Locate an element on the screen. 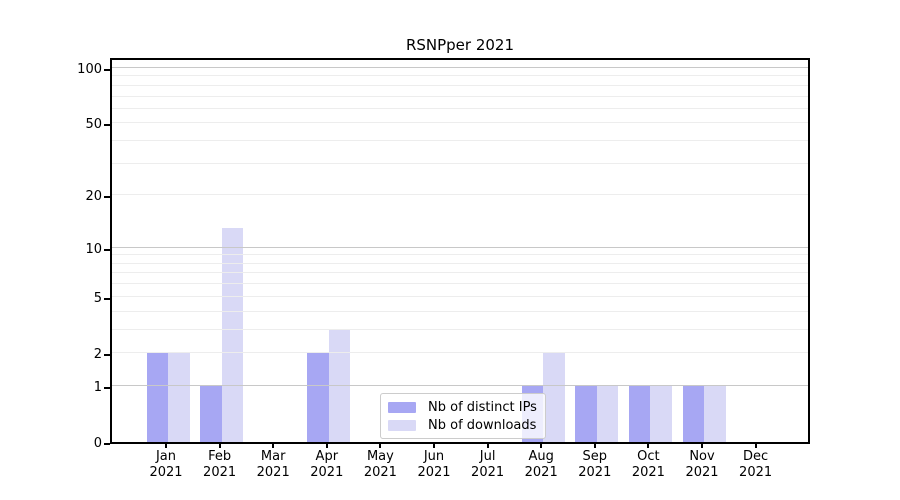 The image size is (900, 500). x-tick-nov is located at coordinates (702, 445).